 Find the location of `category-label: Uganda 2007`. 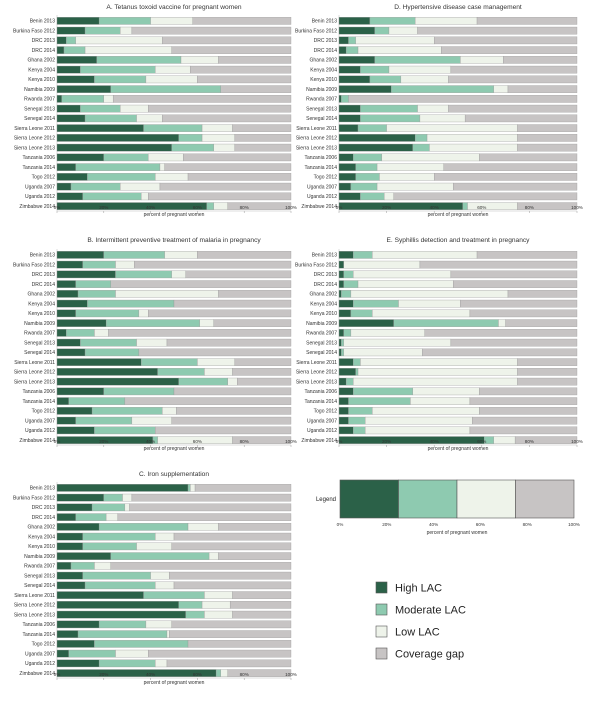

category-label: Uganda 2007 is located at coordinates (322, 421).